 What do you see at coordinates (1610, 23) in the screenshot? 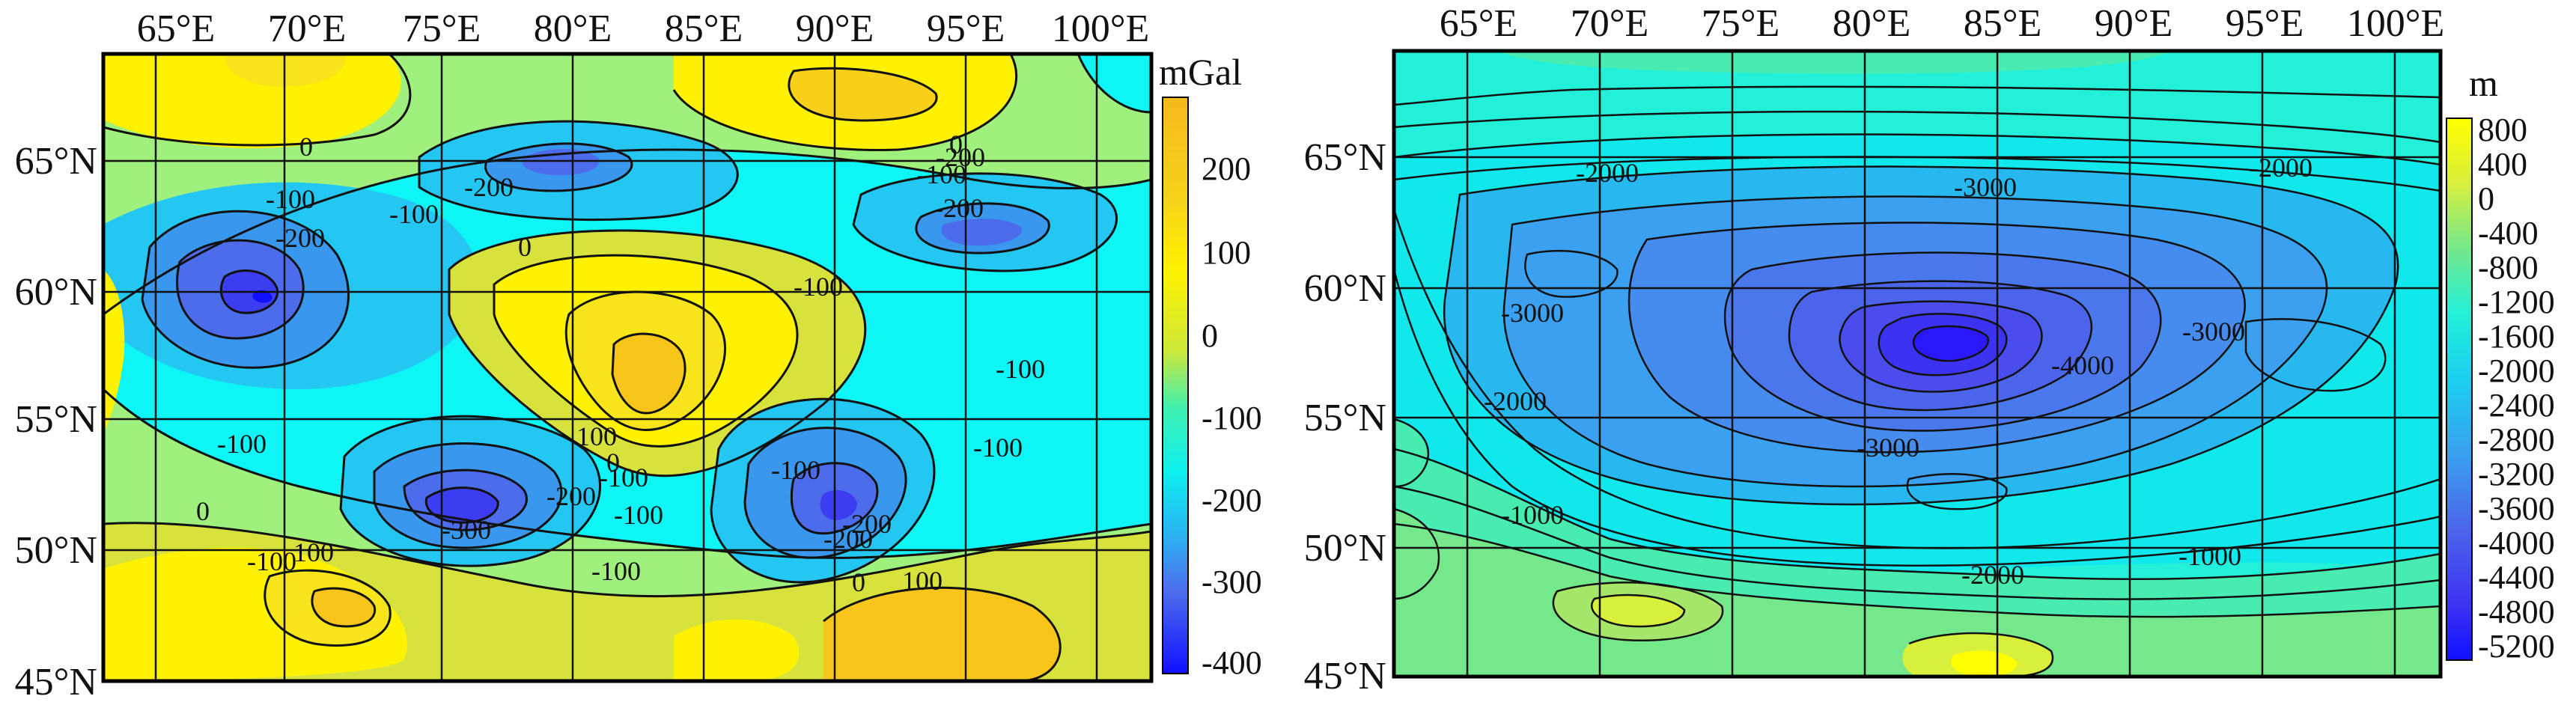
I see `lon-tick-label: 70°E` at bounding box center [1610, 23].